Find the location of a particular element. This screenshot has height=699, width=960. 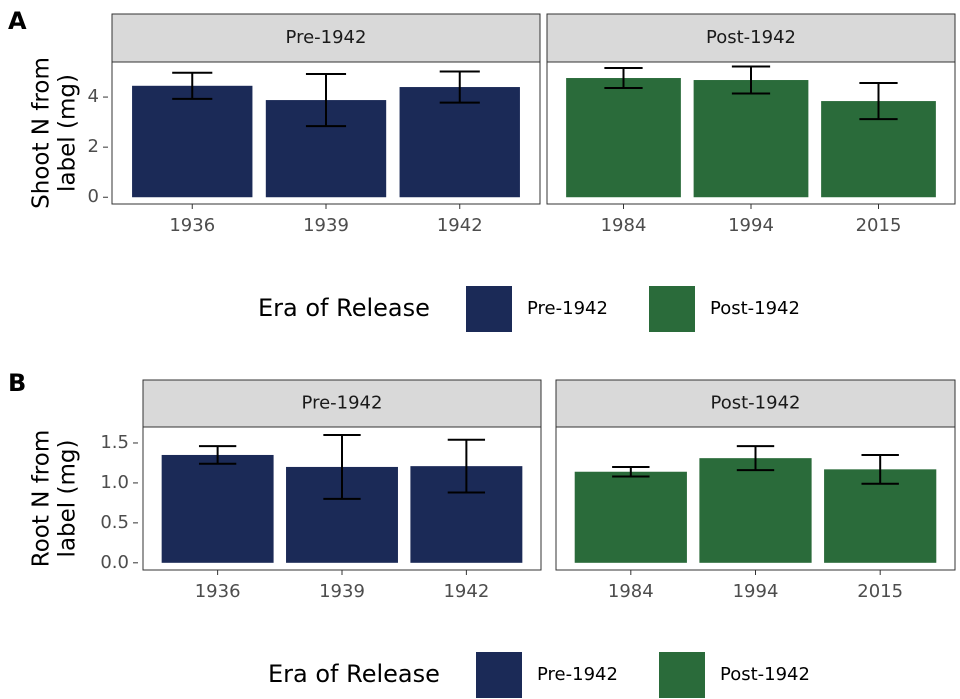

panel-label: A is located at coordinates (17, 21).